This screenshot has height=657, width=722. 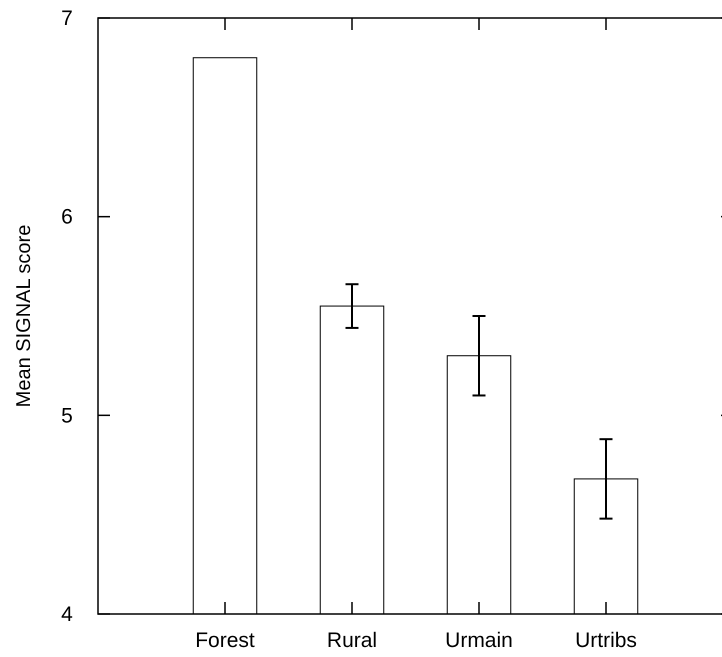 I want to click on y-tick-label: 7, so click(x=67, y=18).